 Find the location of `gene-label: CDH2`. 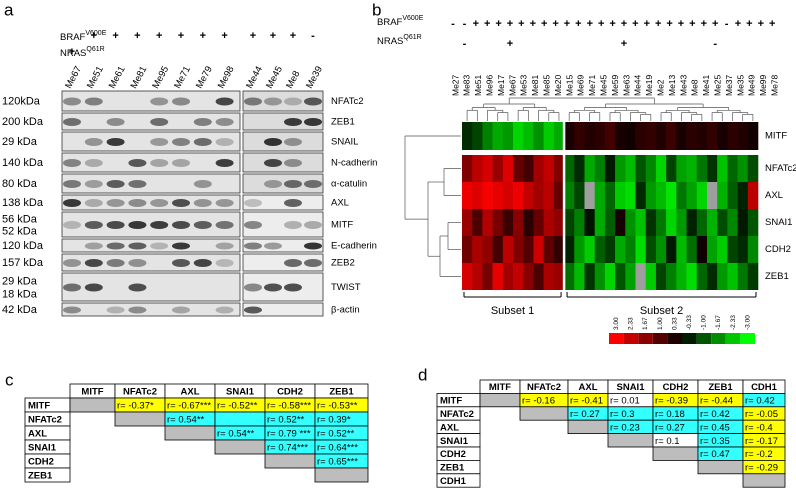

gene-label: CDH2 is located at coordinates (778, 249).